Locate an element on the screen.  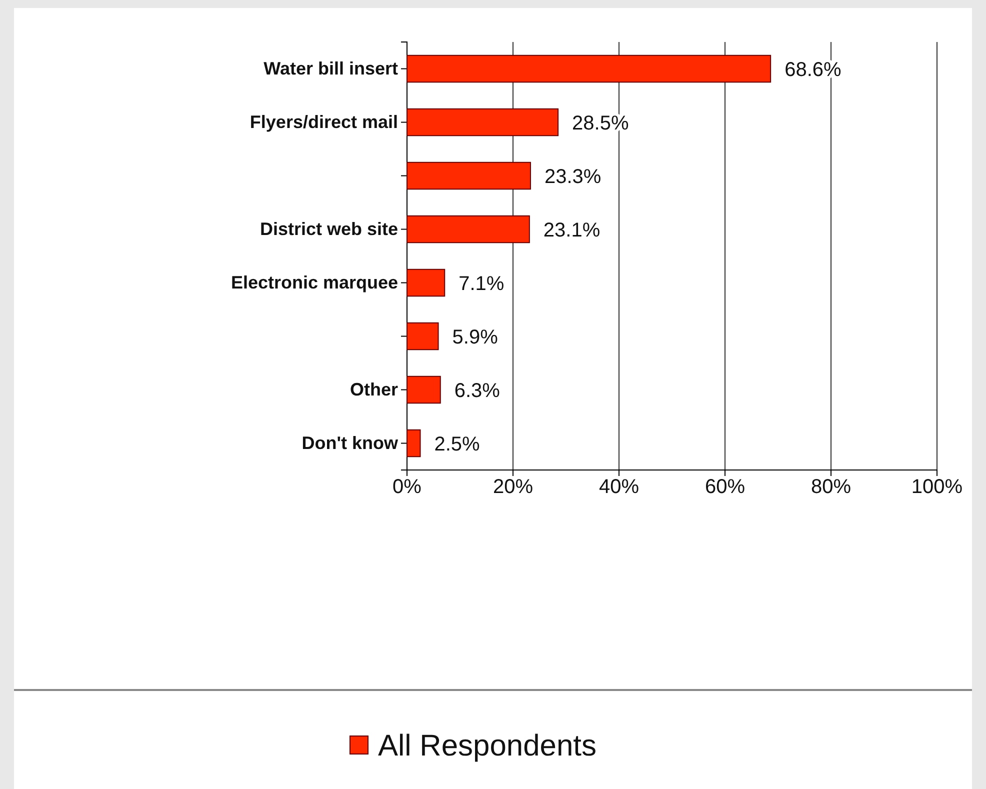
y-tick-label: Electronic marquee is located at coordinates (314, 282).